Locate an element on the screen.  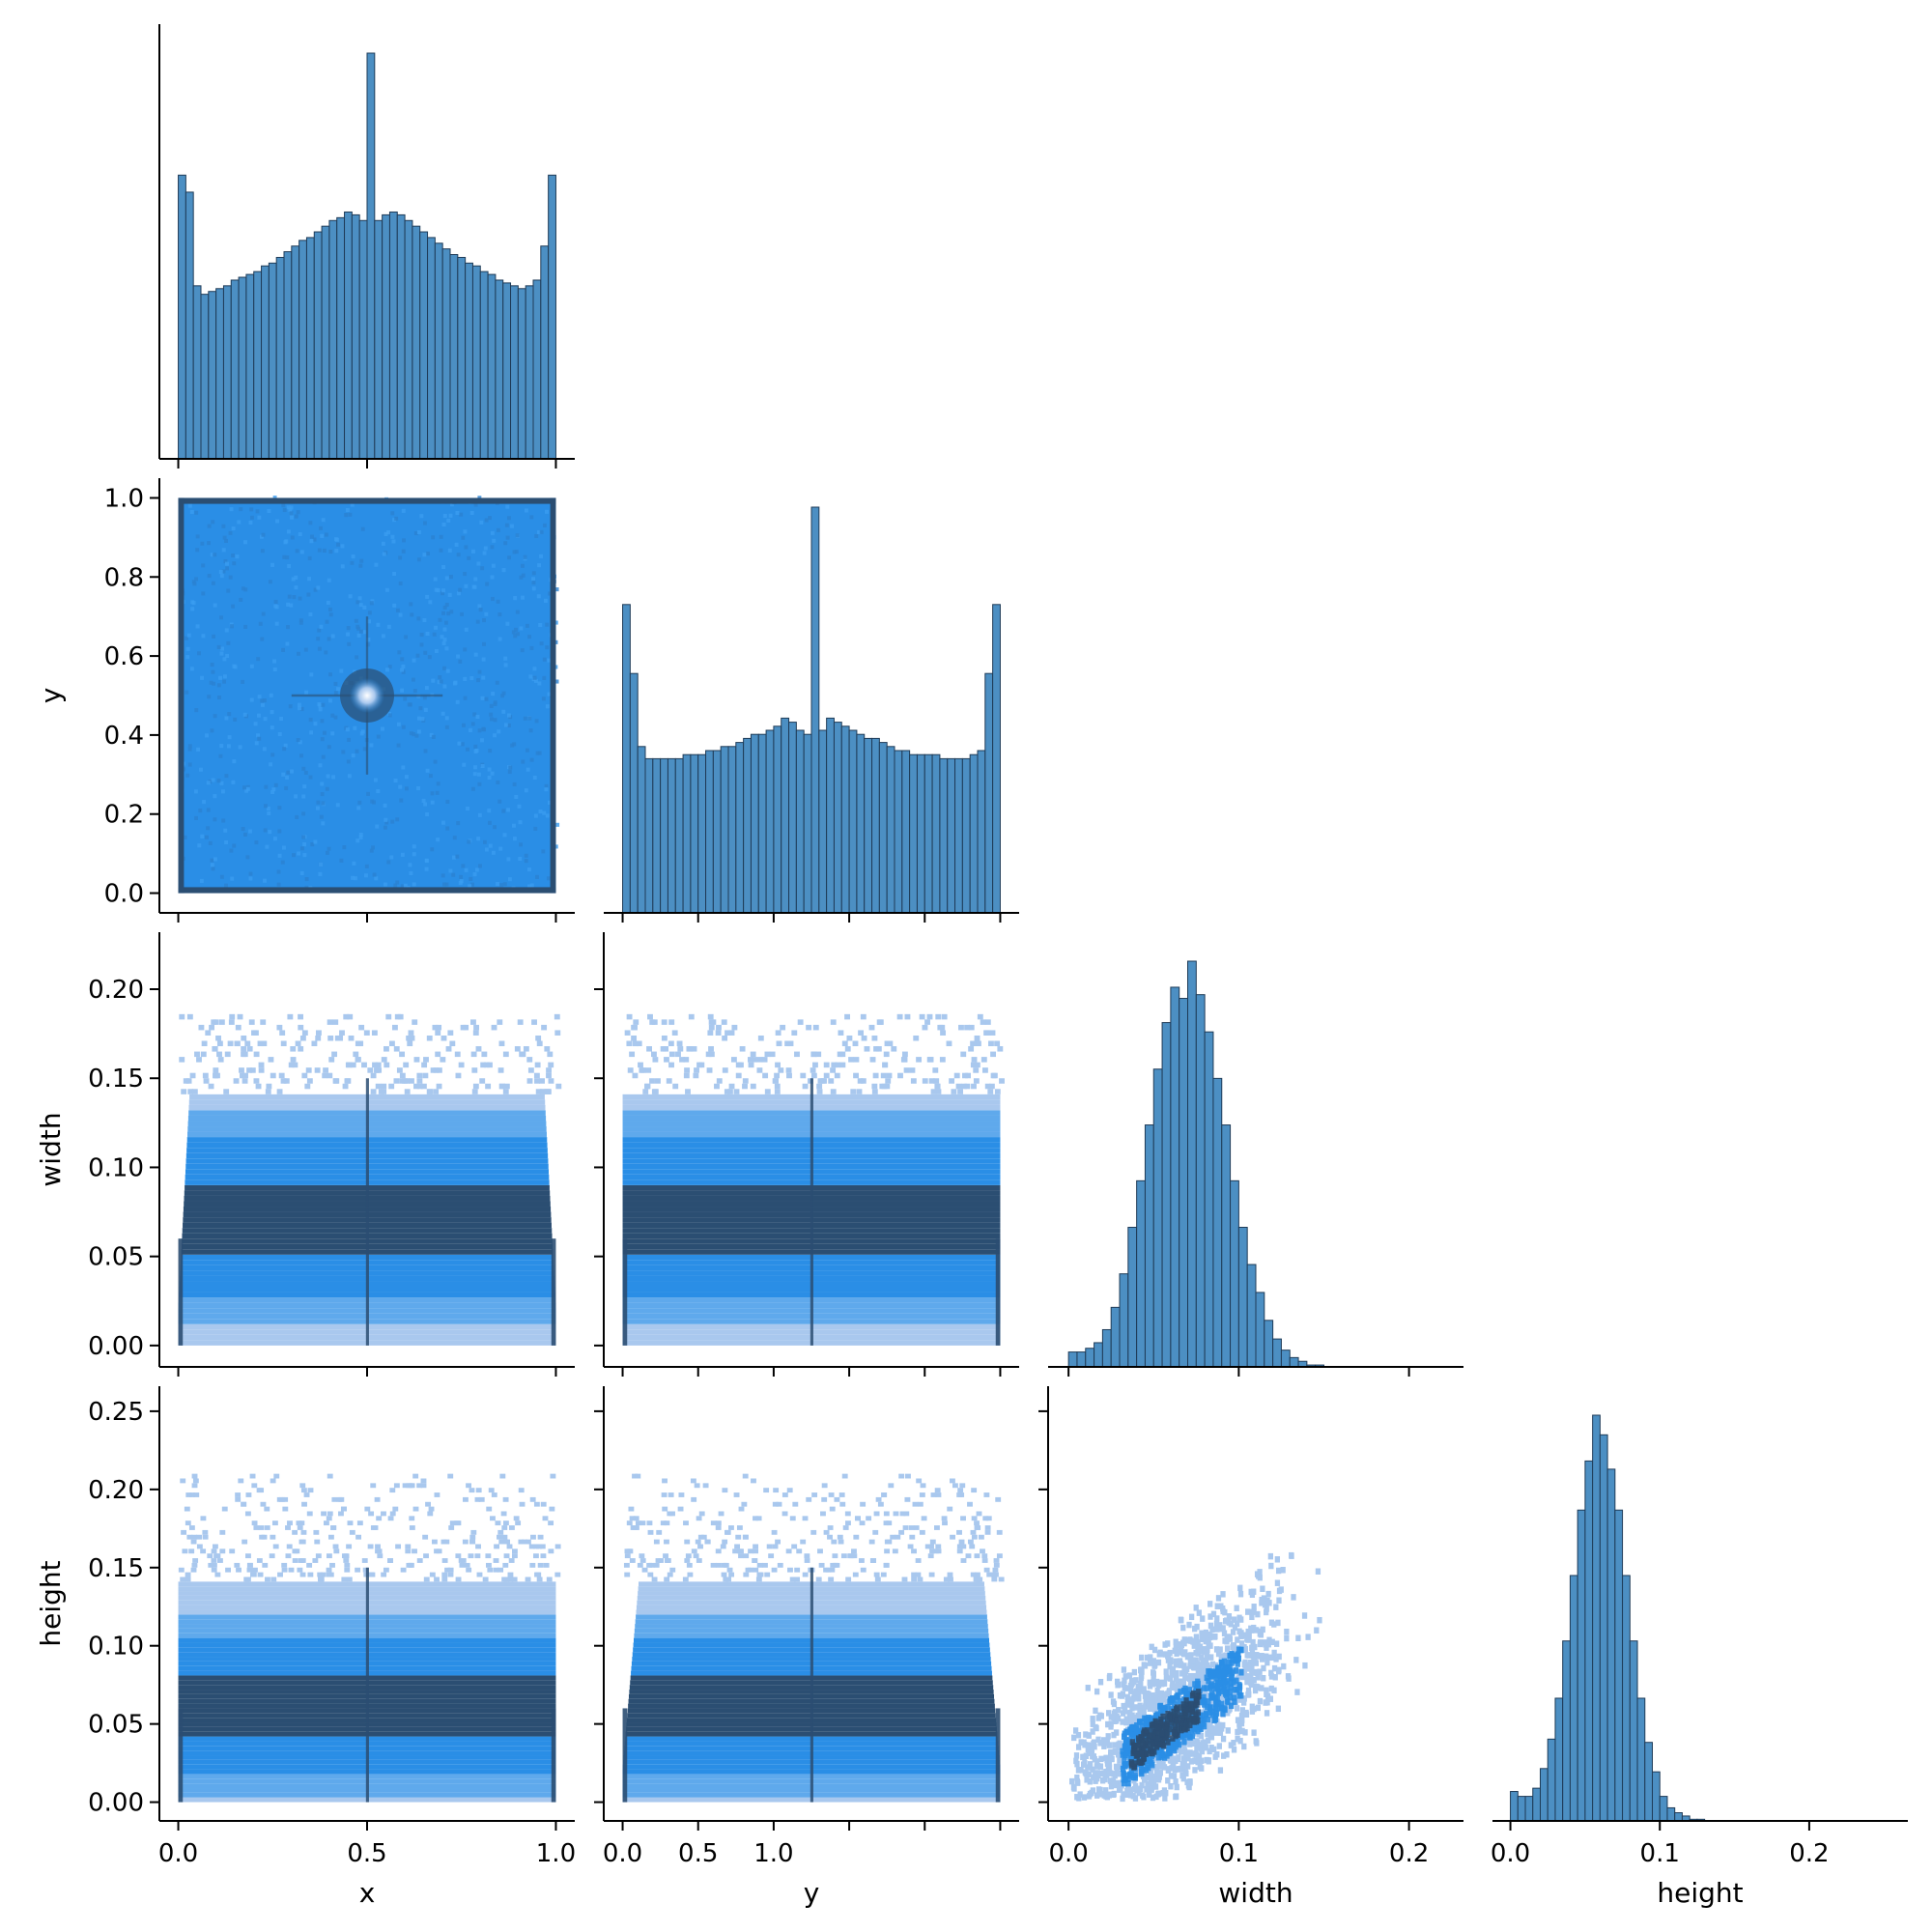
x-tick-label: 0.1 is located at coordinates (1660, 1853).